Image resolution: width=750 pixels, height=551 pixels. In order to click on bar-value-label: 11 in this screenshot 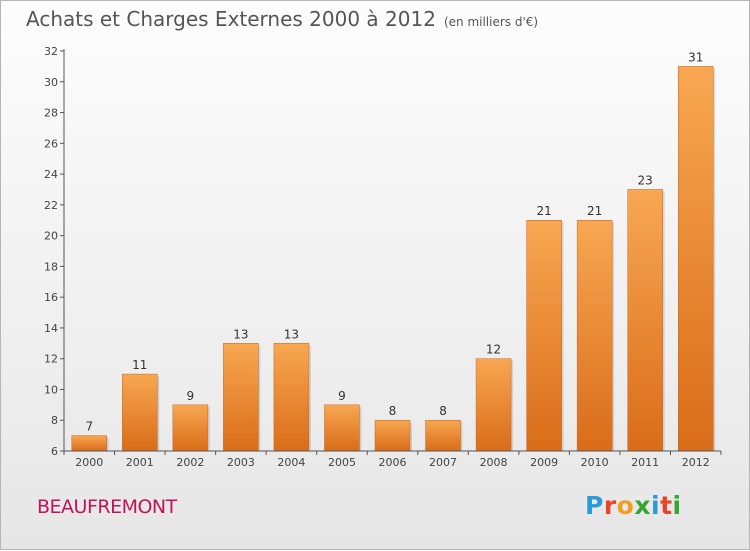, I will do `click(139, 365)`.